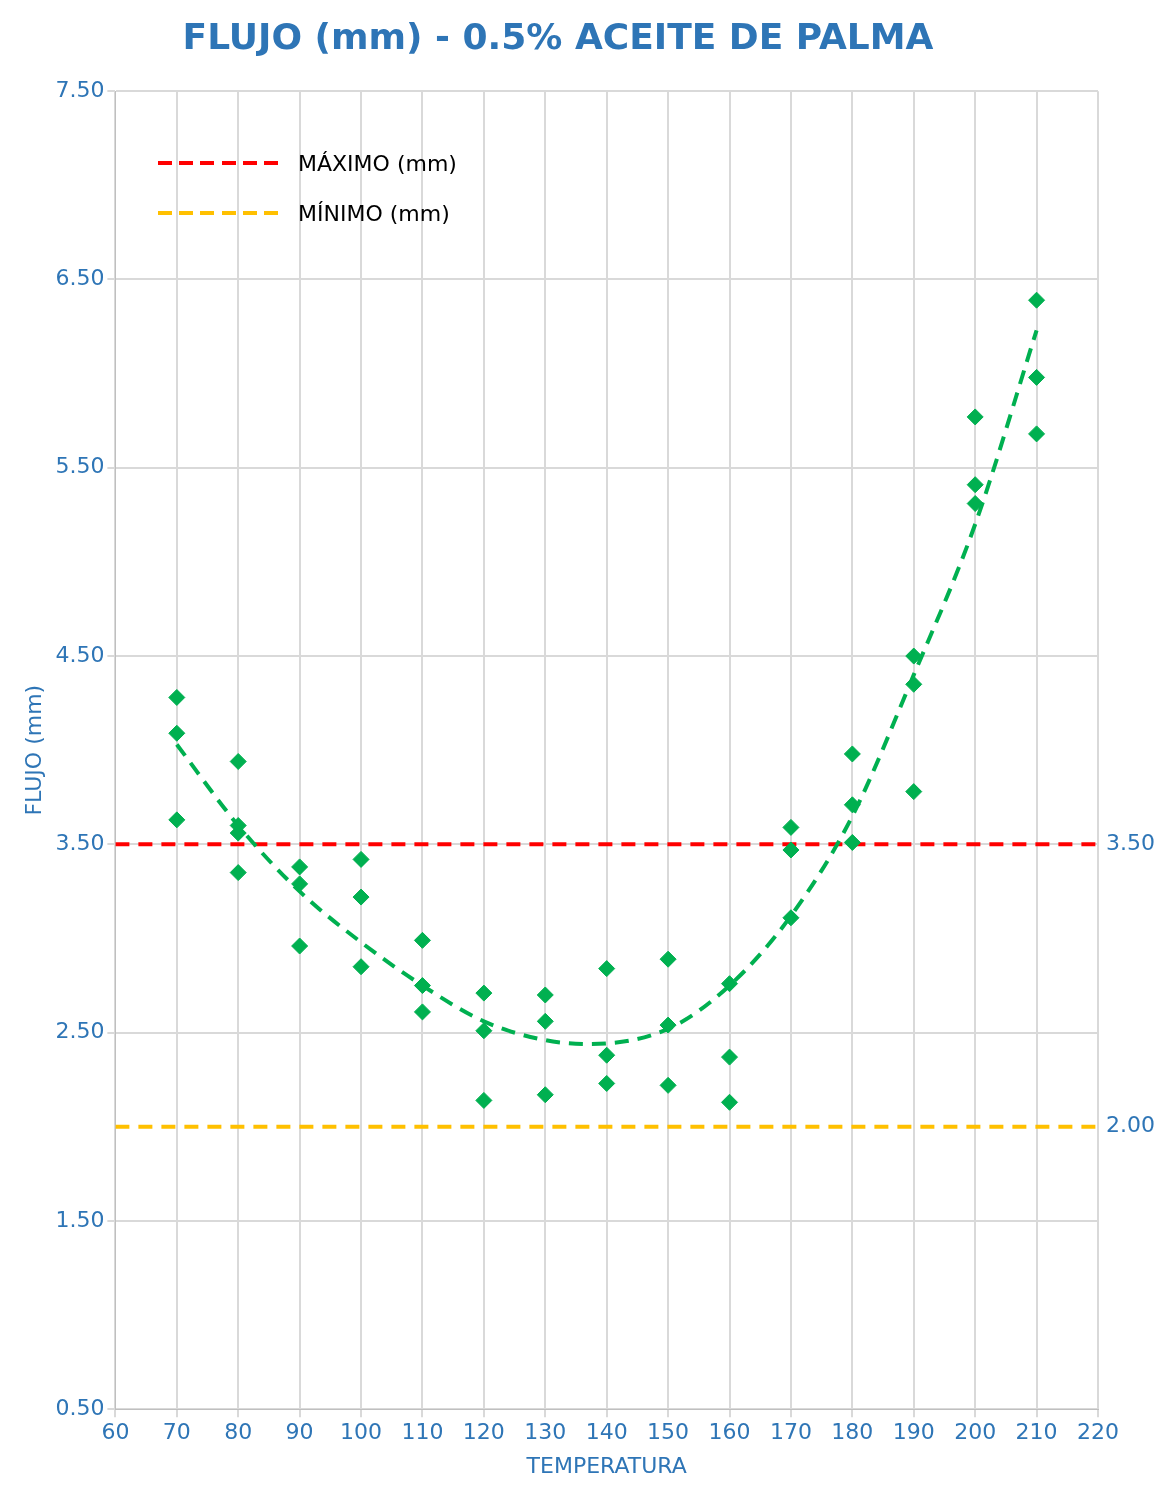 This screenshot has height=1502, width=1176. What do you see at coordinates (1130, 843) in the screenshot?
I see `data-label: 3.50` at bounding box center [1130, 843].